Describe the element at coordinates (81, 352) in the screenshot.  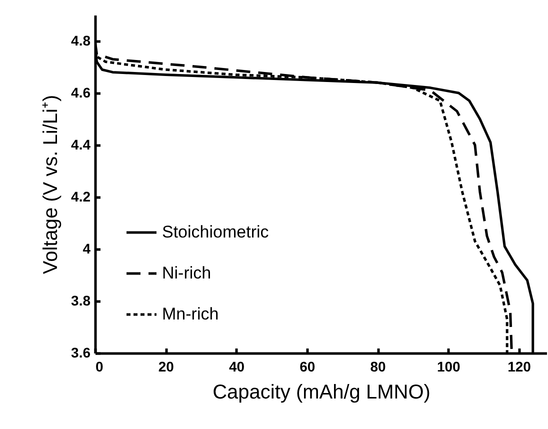
I see `y-tick-label: 3.6` at that location.